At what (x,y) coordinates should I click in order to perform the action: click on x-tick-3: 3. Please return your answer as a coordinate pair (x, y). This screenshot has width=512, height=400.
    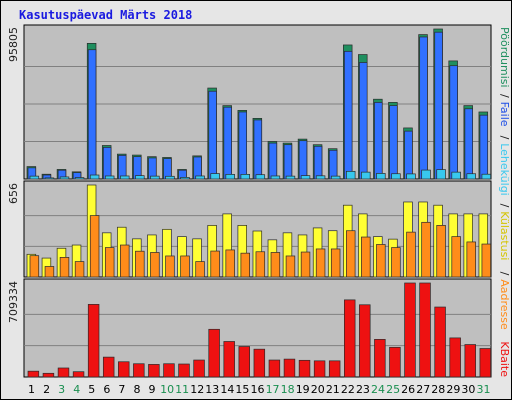
    Looking at the image, I should click on (61, 389).